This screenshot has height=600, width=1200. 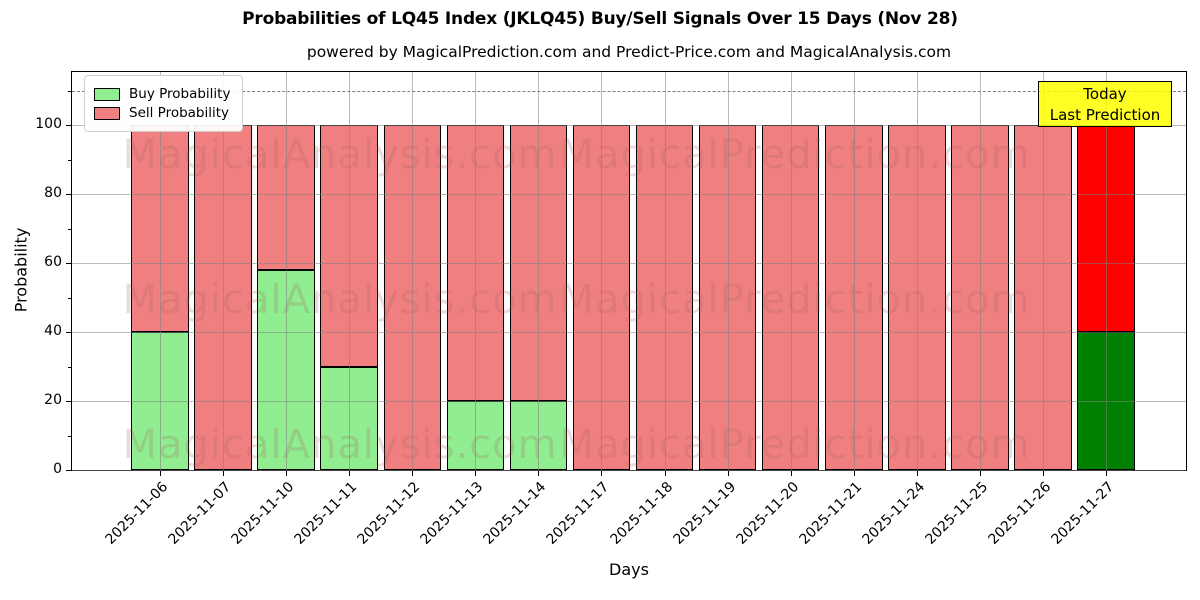 I want to click on legend: Buy Probability Sell Probability, so click(x=164, y=103).